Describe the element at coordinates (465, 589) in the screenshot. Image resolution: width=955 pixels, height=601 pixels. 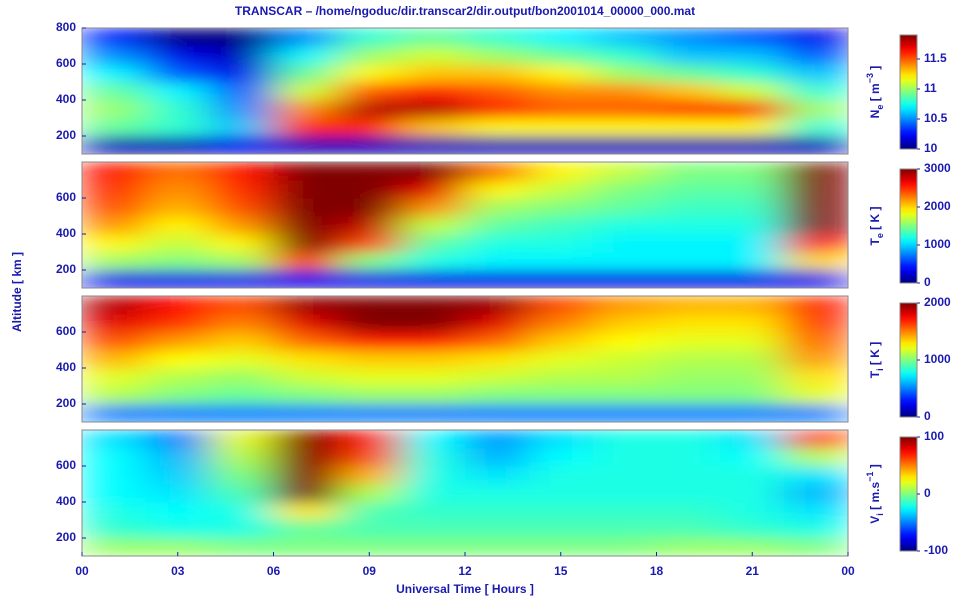
I see `x-axis-label: Universal Time [ Hours ]` at that location.